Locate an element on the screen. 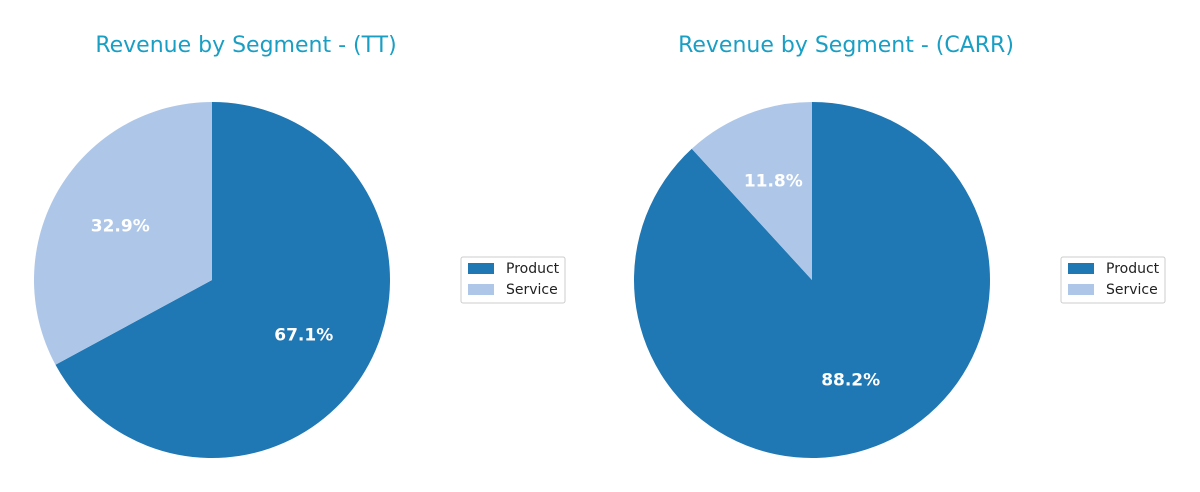 The width and height of the screenshot is (1200, 492). pie-labels: 88.2% 11.8% is located at coordinates (812, 280).